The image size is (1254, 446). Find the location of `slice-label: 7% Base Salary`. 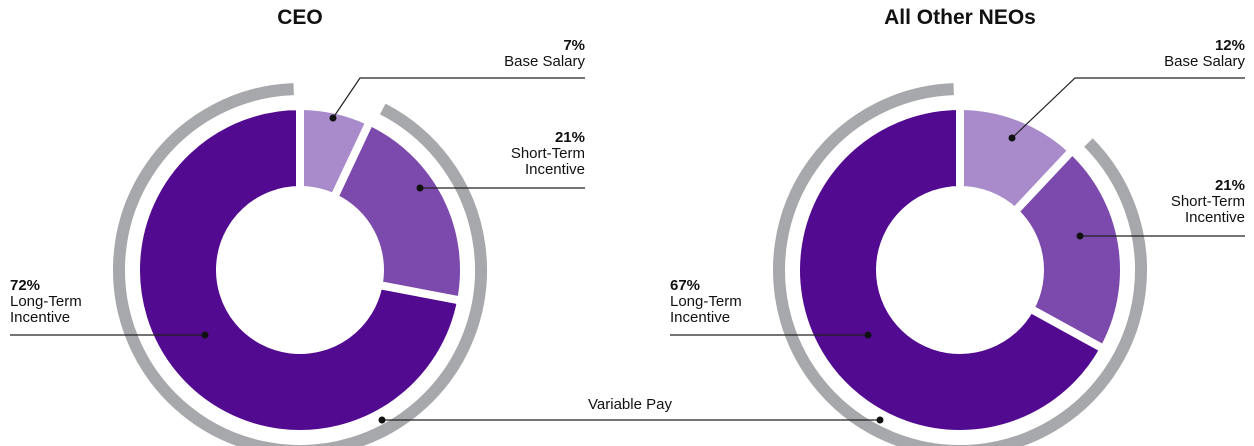

slice-label: 7% Base Salary is located at coordinates (525, 54).